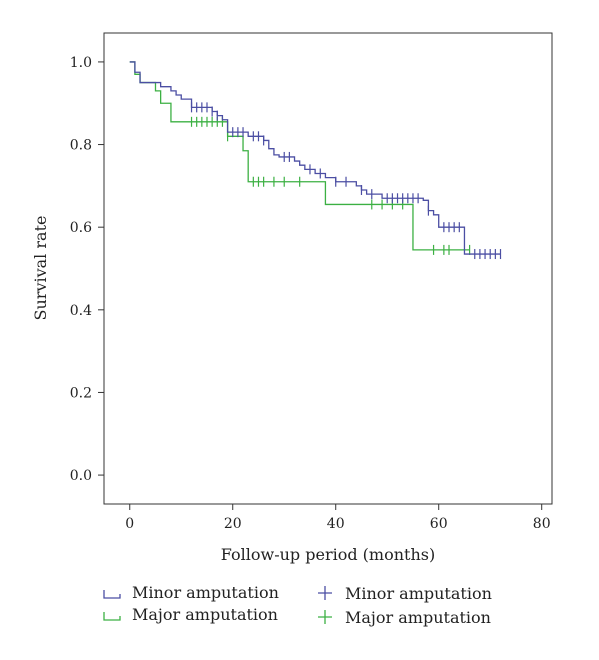 This screenshot has width=599, height=660. What do you see at coordinates (336, 524) in the screenshot?
I see `x-tick-label: 40` at bounding box center [336, 524].